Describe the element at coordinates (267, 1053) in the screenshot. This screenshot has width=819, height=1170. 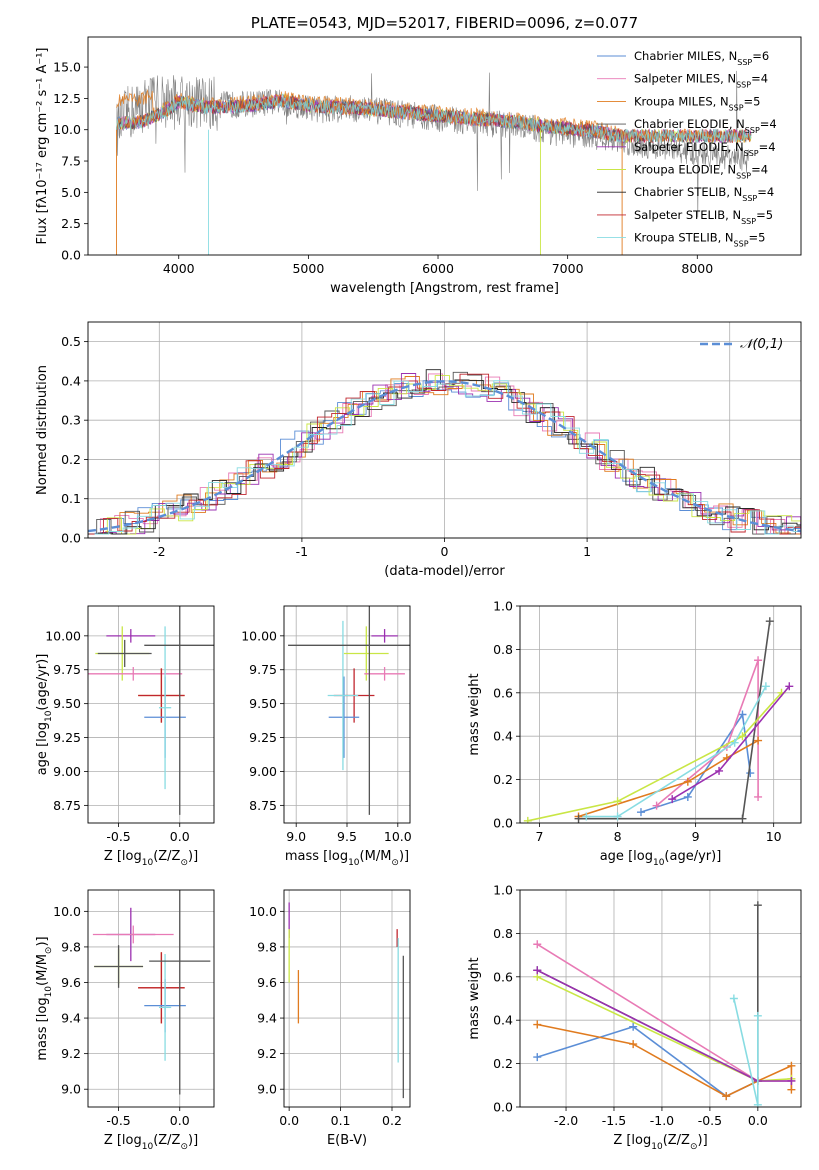
I see `y-tick-label: 9.2` at that location.